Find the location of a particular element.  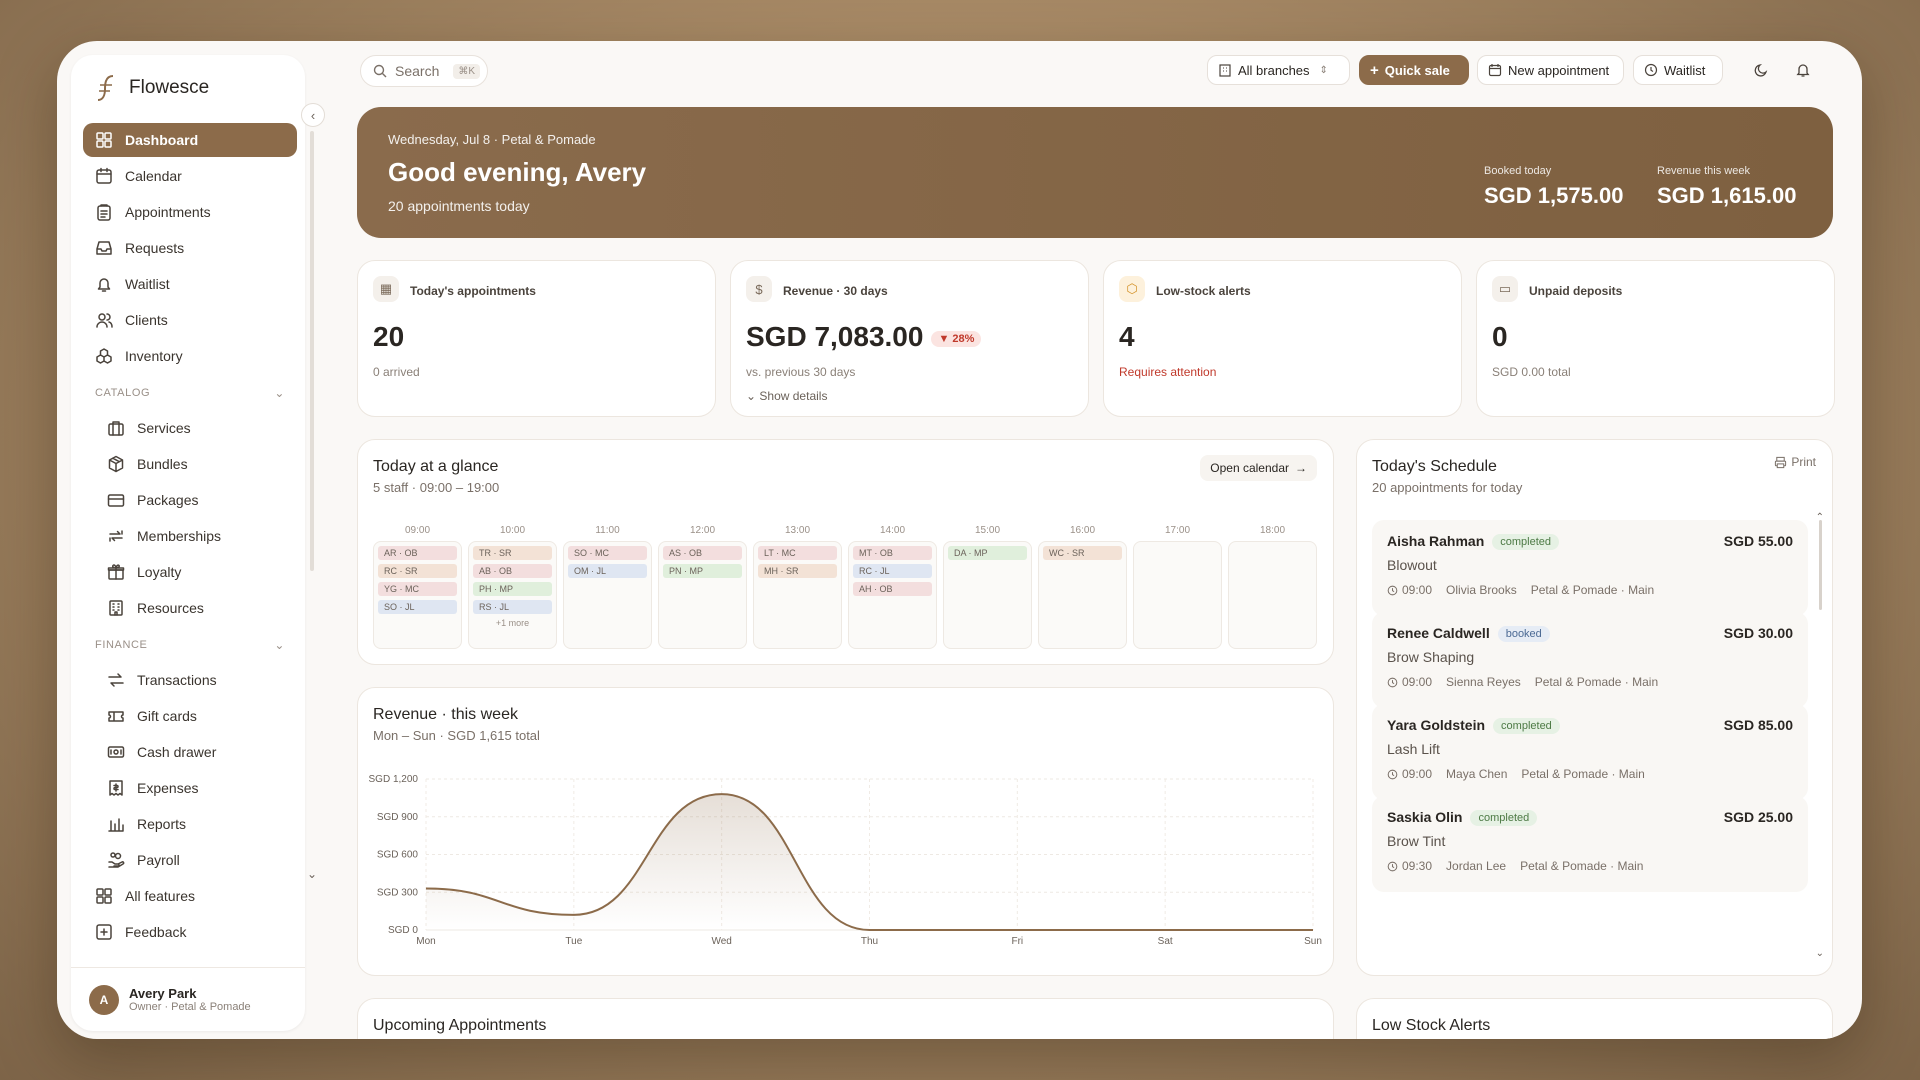

branch-label: All branches is located at coordinates (1274, 70).